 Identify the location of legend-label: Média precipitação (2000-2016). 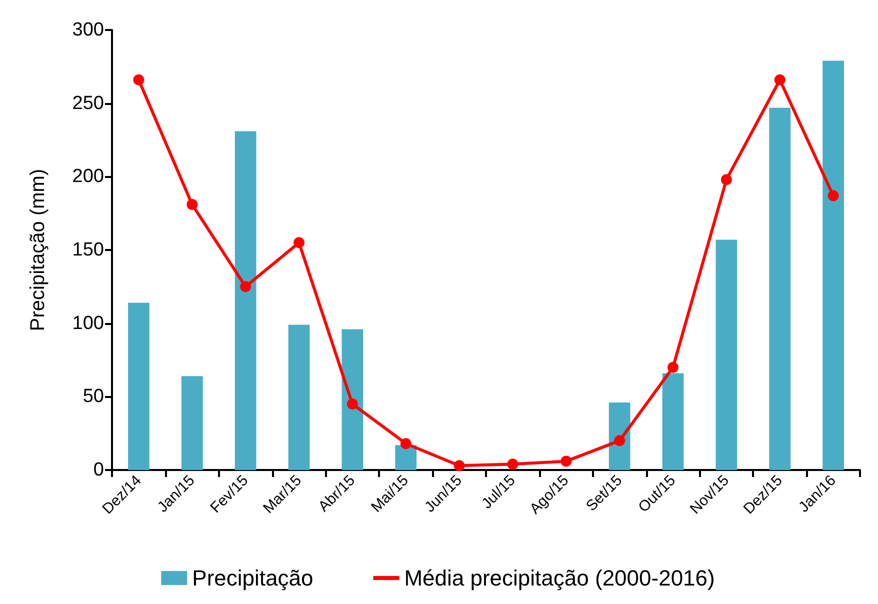
(559, 578).